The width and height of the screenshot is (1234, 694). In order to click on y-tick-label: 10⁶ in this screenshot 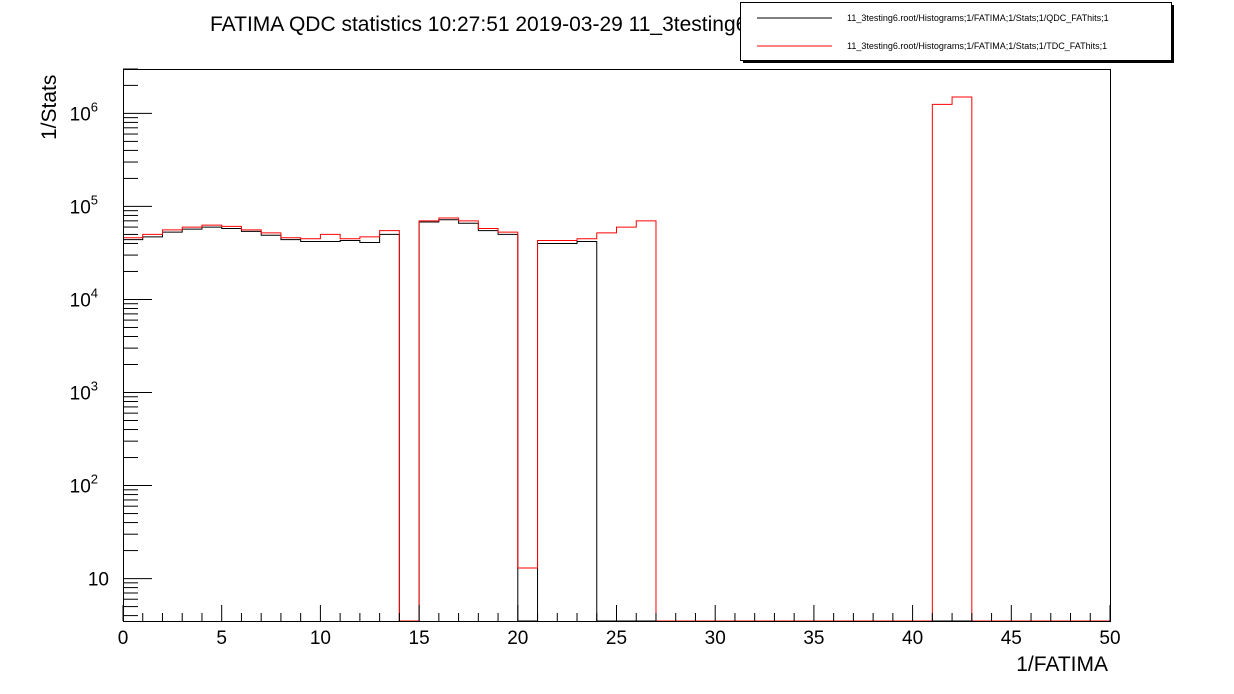, I will do `click(84, 112)`.